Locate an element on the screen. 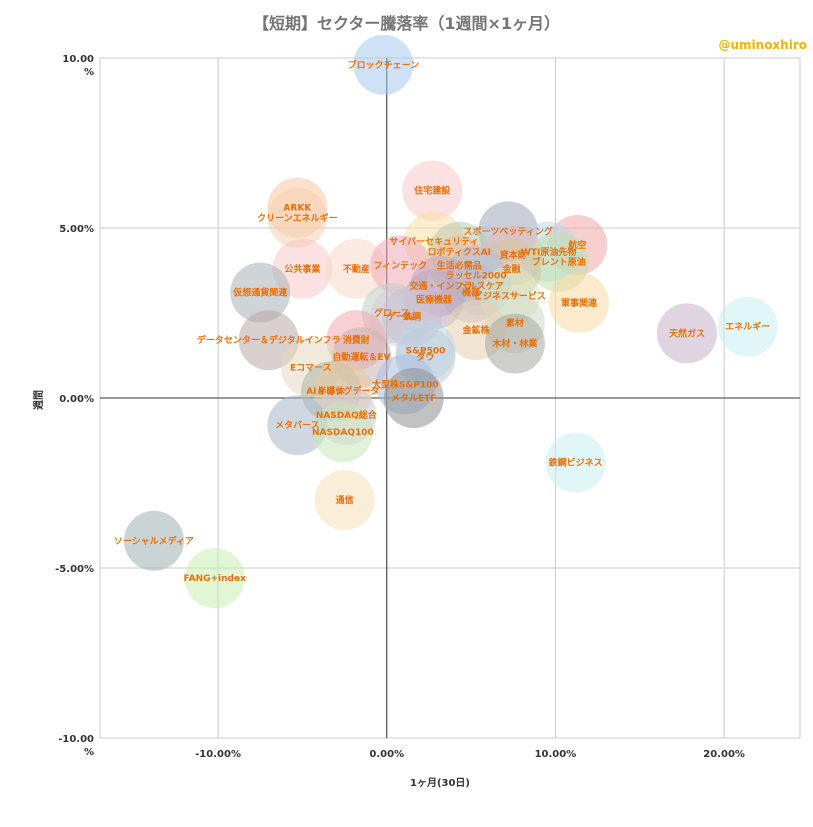  data-label: データセンター＆デジタルインフラ is located at coordinates (269, 340).